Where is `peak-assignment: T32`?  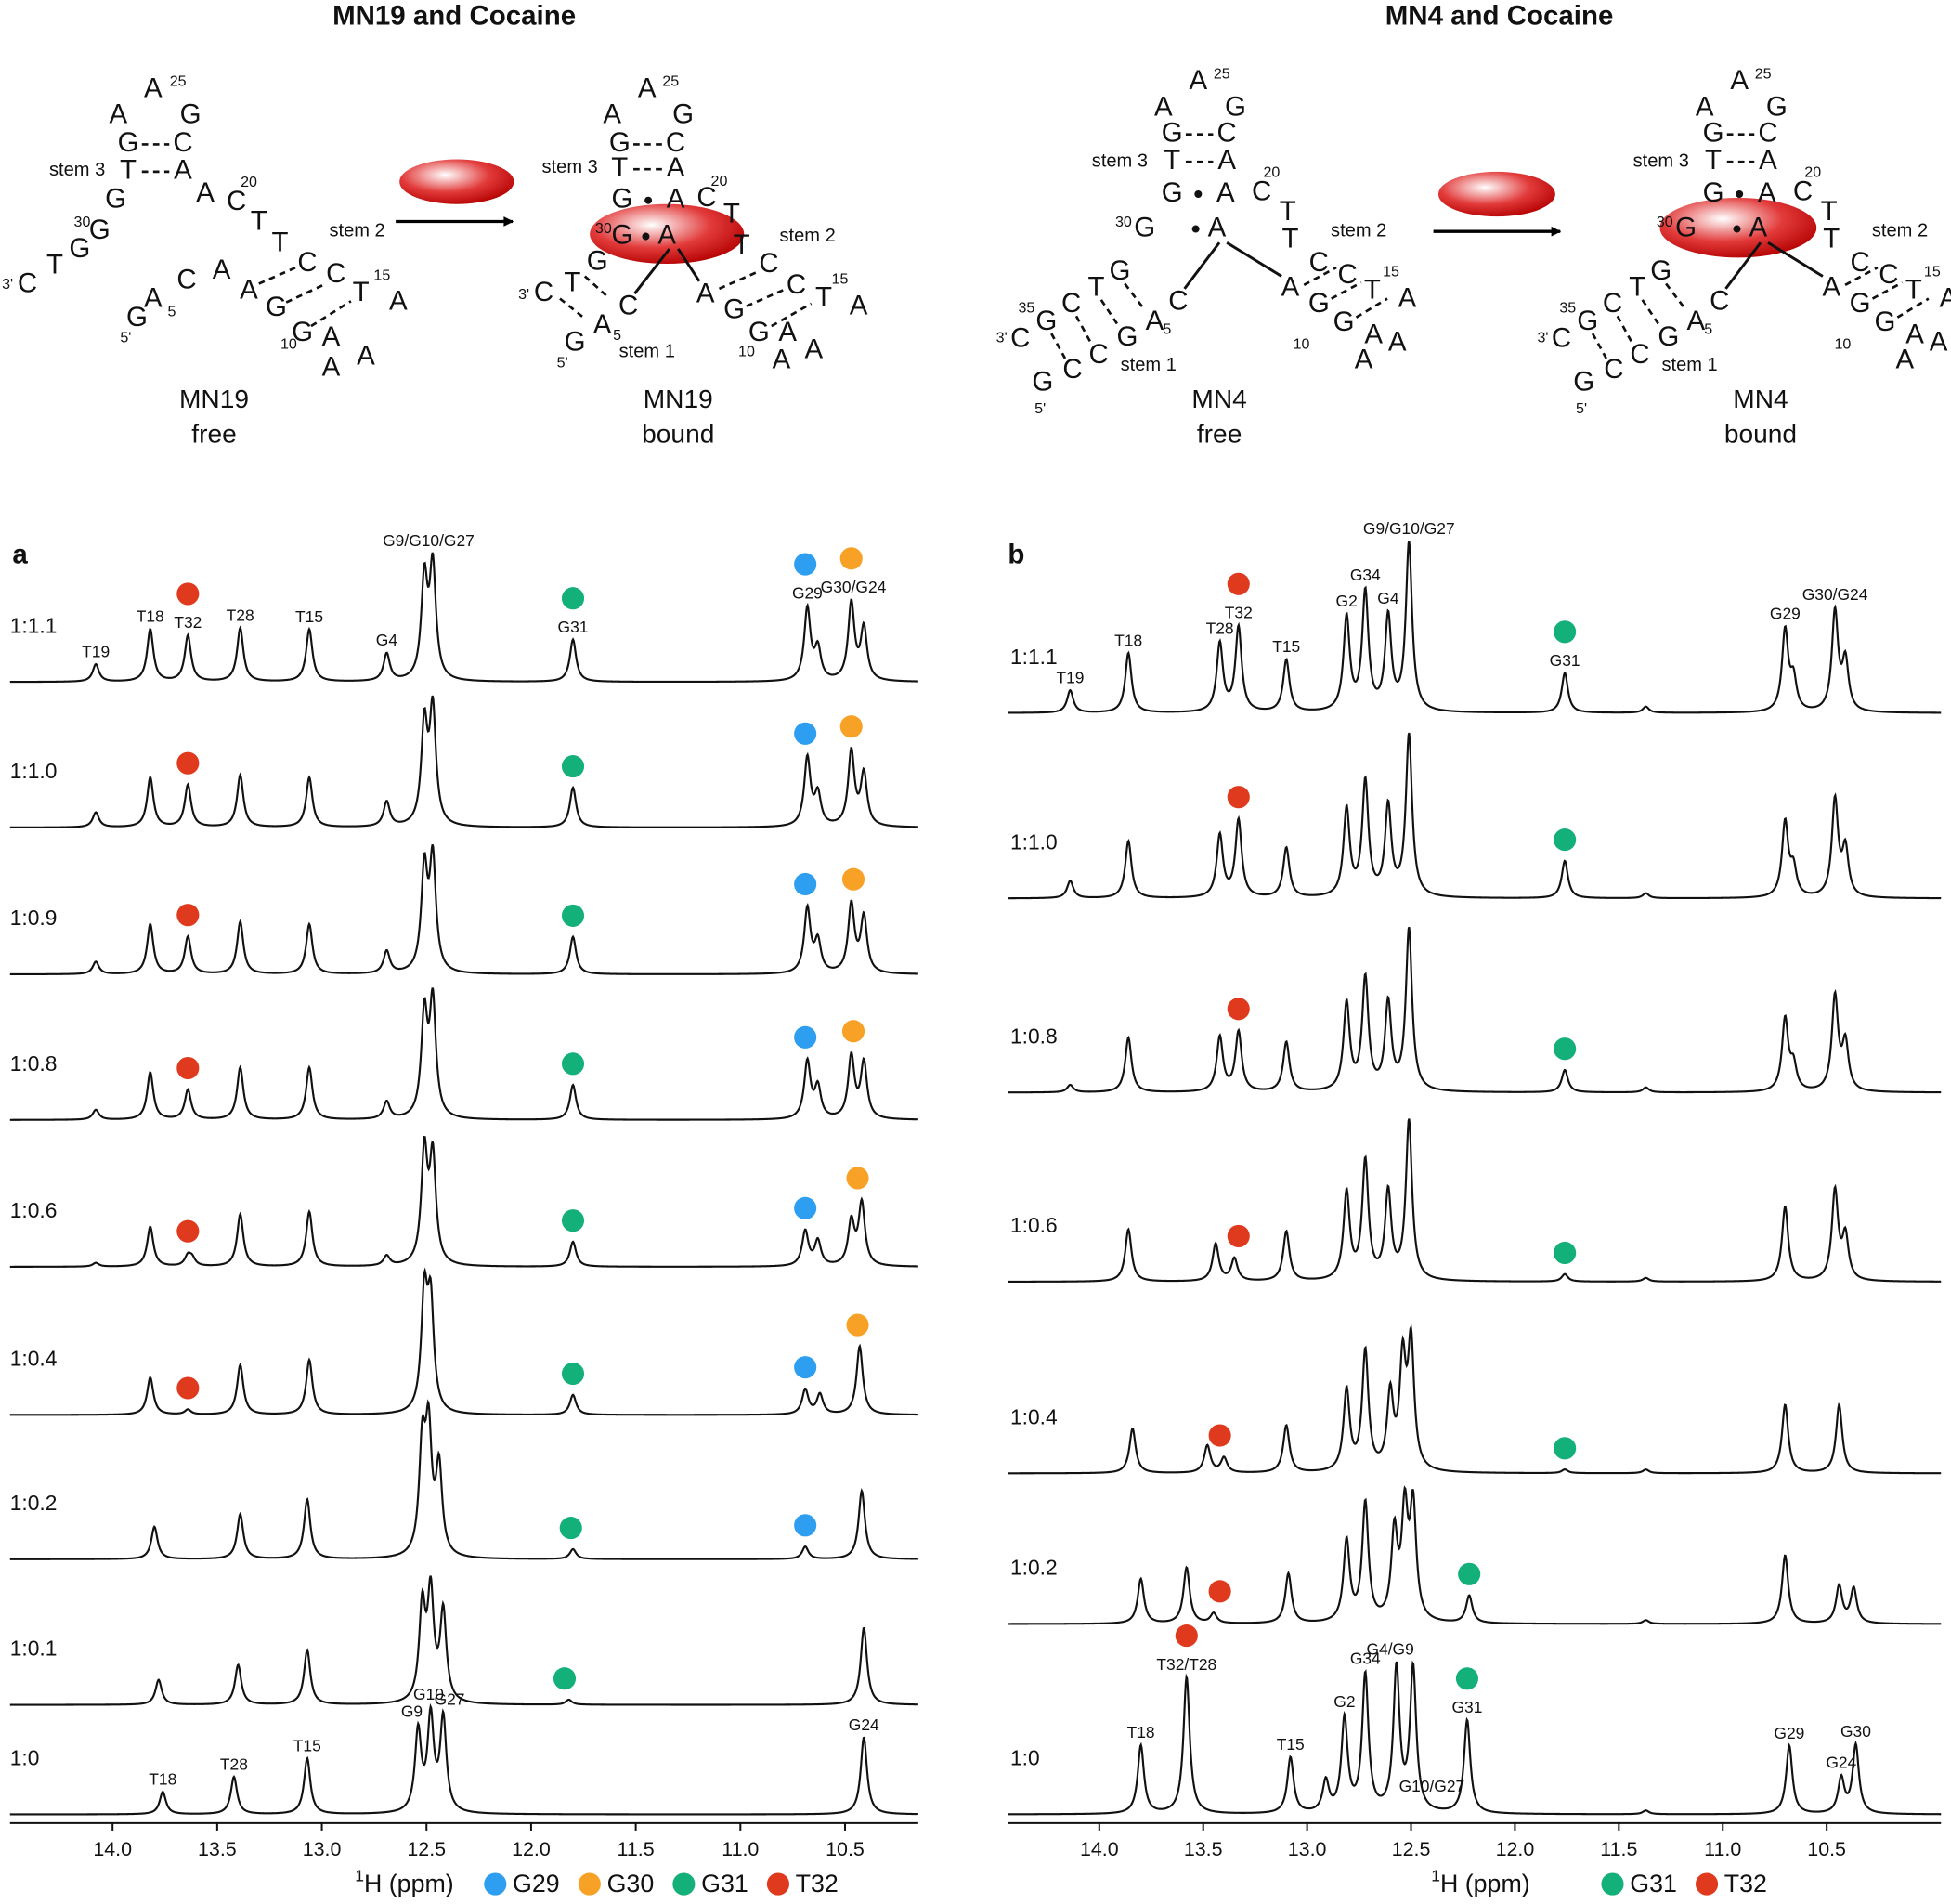 peak-assignment: T32 is located at coordinates (188, 622).